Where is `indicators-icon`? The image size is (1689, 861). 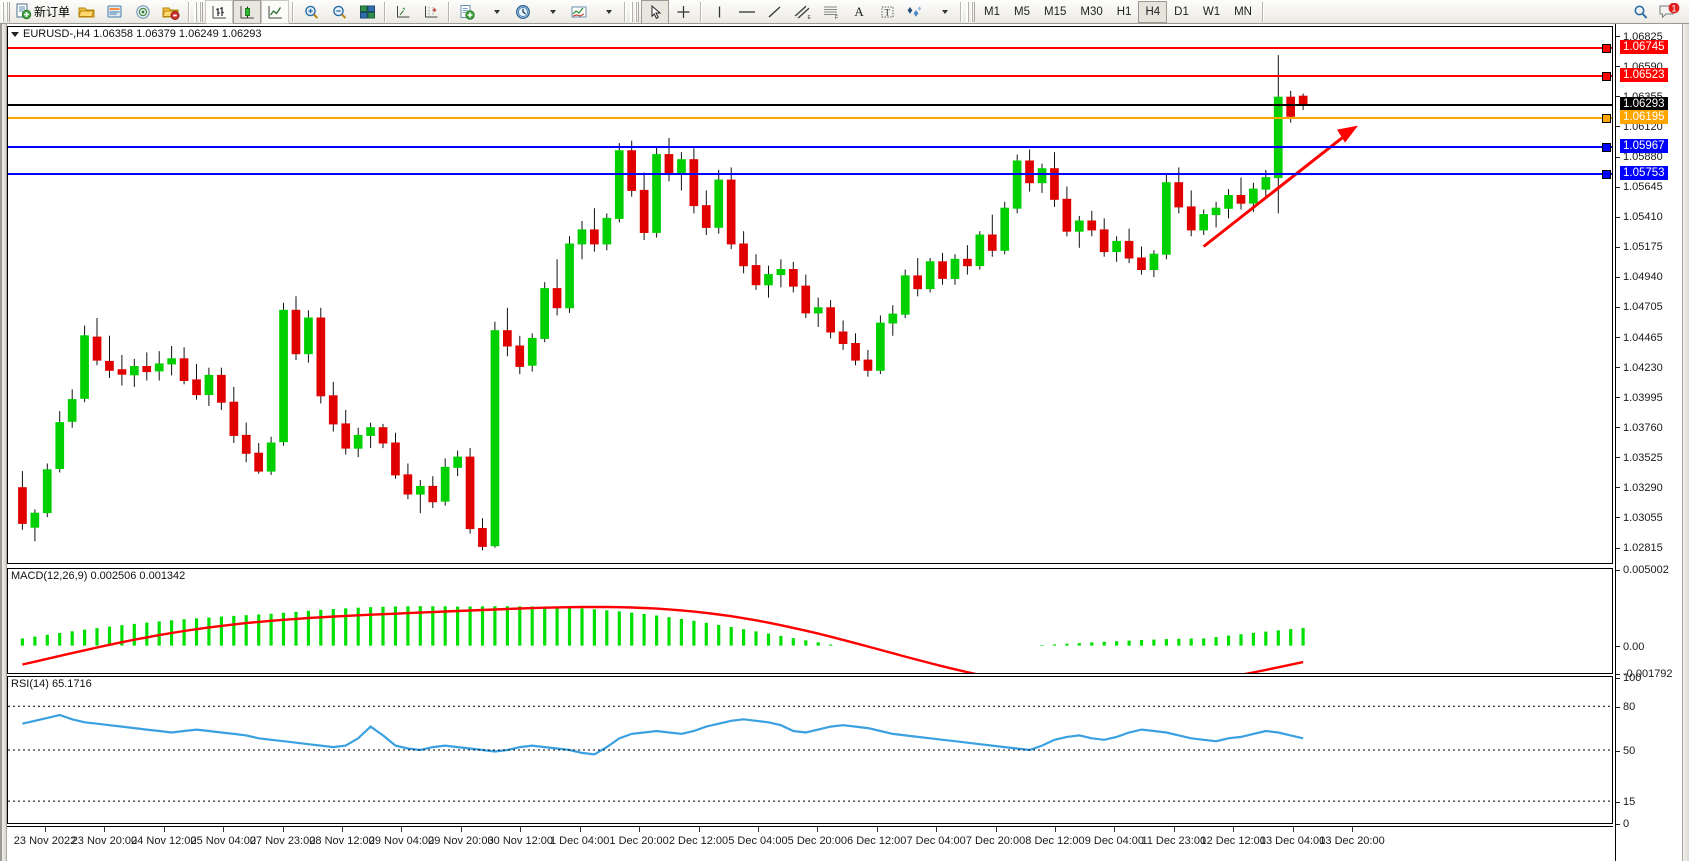
indicators-icon is located at coordinates (579, 11).